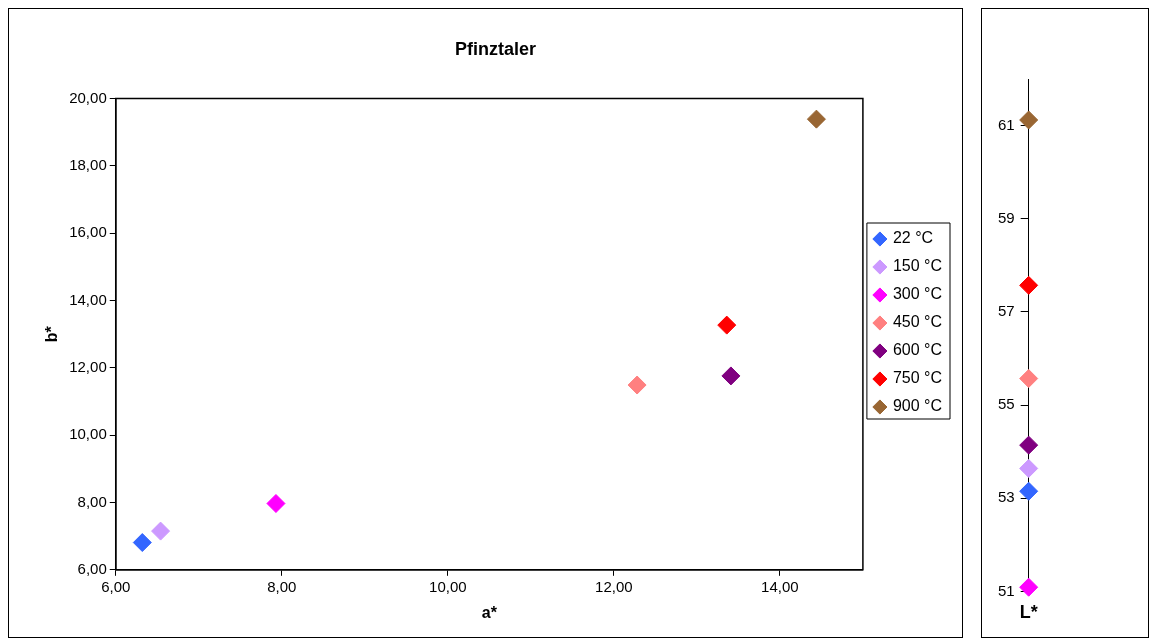 The height and width of the screenshot is (641, 1157). I want to click on y-tick-label: 16,00, so click(88, 232).